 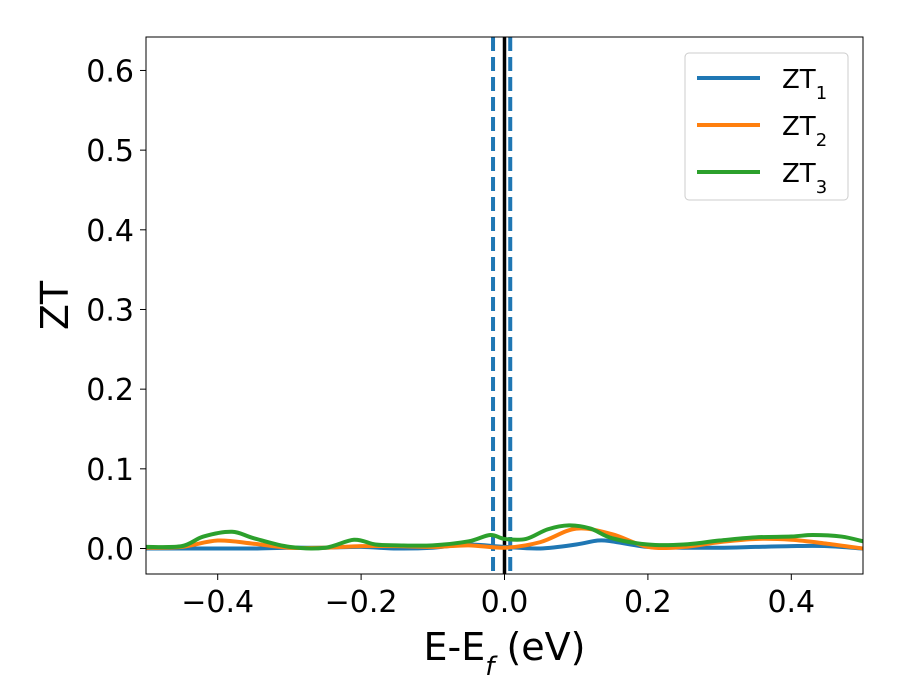 I want to click on legend-label: ZT3, so click(x=804, y=178).